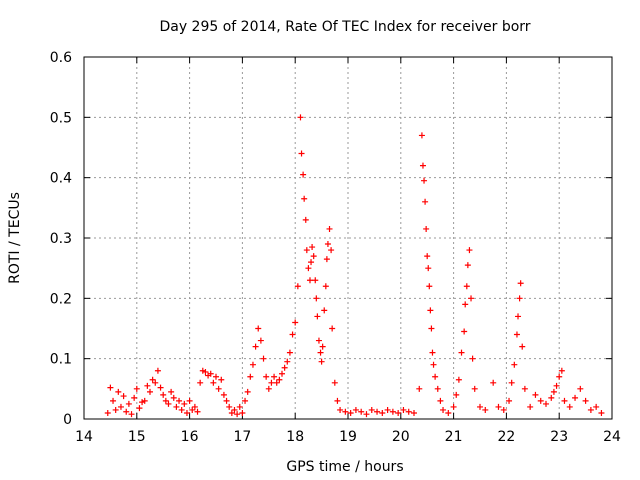 This screenshot has height=480, width=640. Describe the element at coordinates (61, 299) in the screenshot. I see `y-tick-label: 0.2` at that location.